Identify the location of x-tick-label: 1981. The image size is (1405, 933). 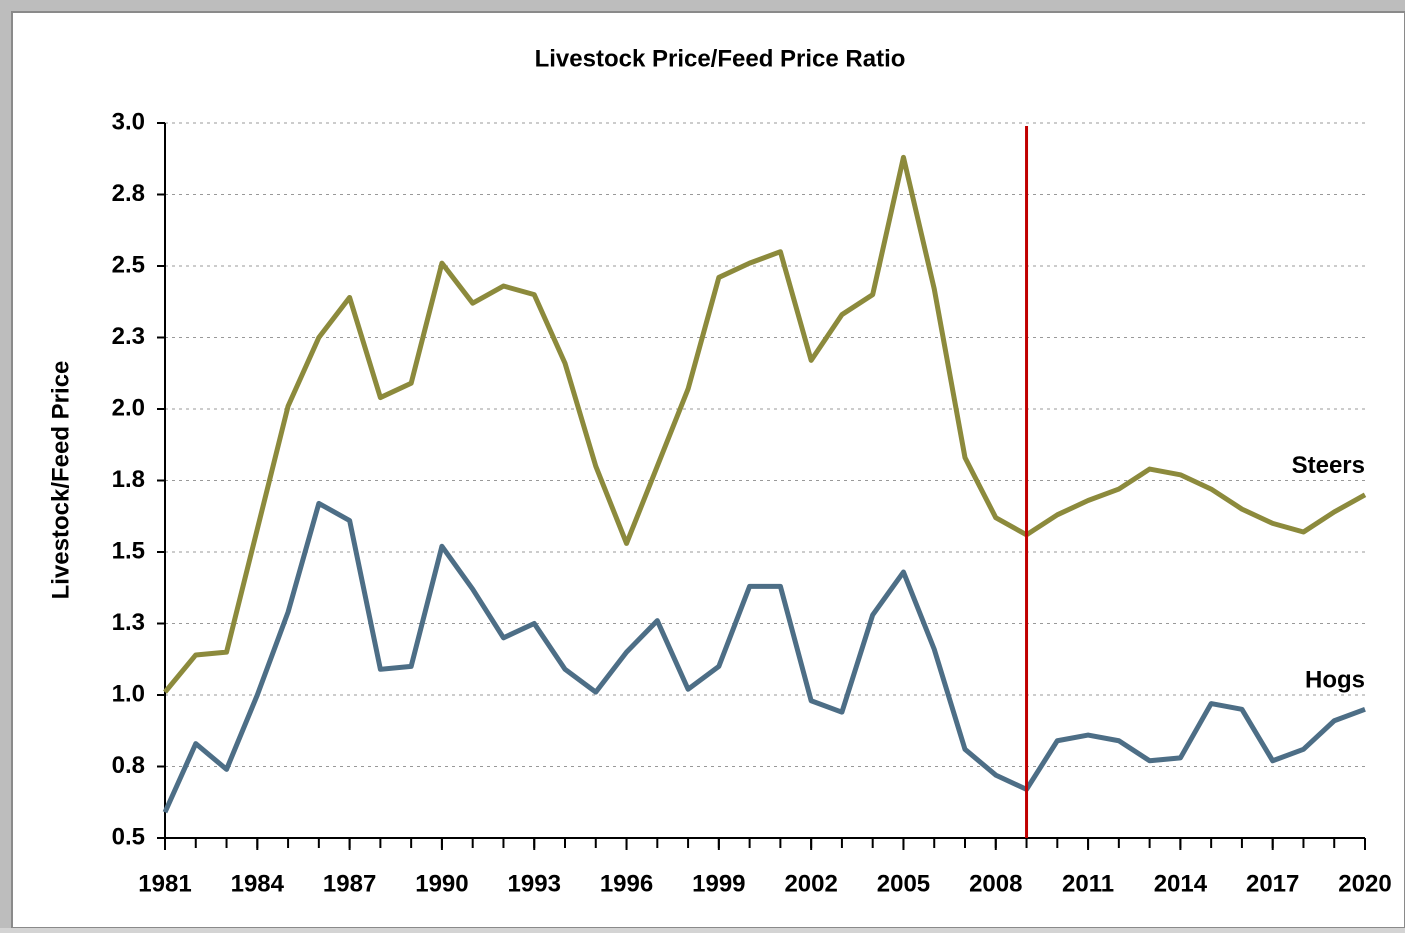
(164, 883).